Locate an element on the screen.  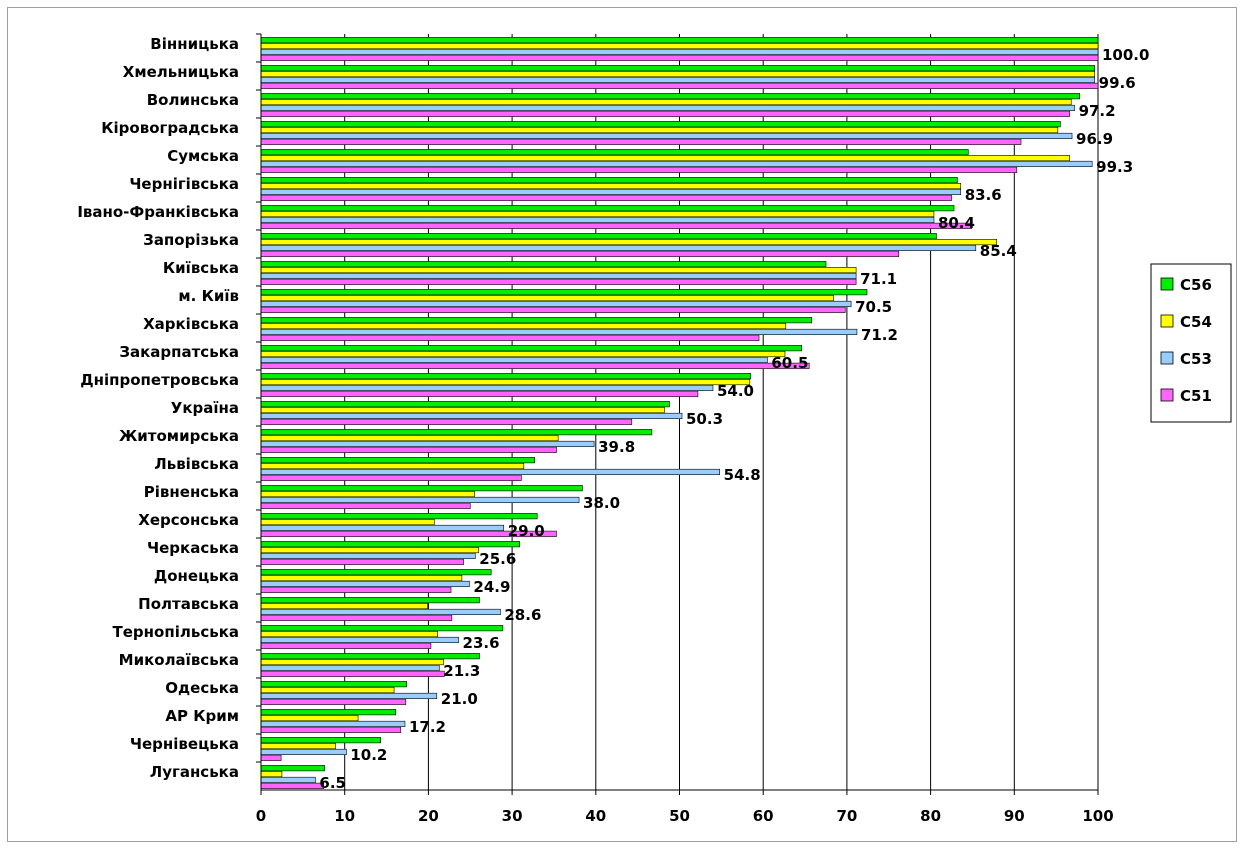
bar-с54-15 is located at coordinates (392, 466).